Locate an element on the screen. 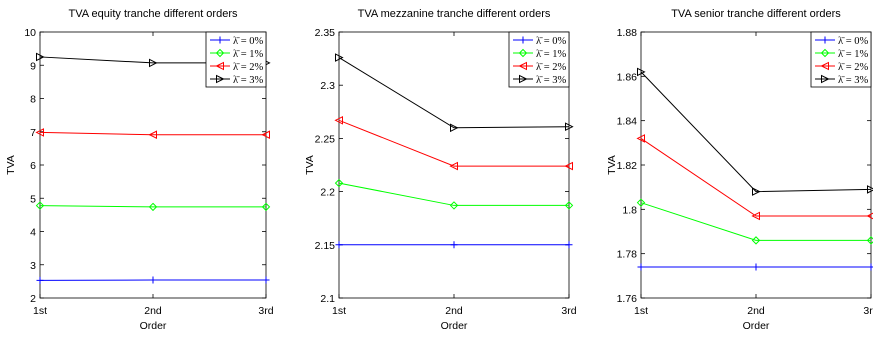 The width and height of the screenshot is (873, 338). y-tick-label: 9 is located at coordinates (33, 66).